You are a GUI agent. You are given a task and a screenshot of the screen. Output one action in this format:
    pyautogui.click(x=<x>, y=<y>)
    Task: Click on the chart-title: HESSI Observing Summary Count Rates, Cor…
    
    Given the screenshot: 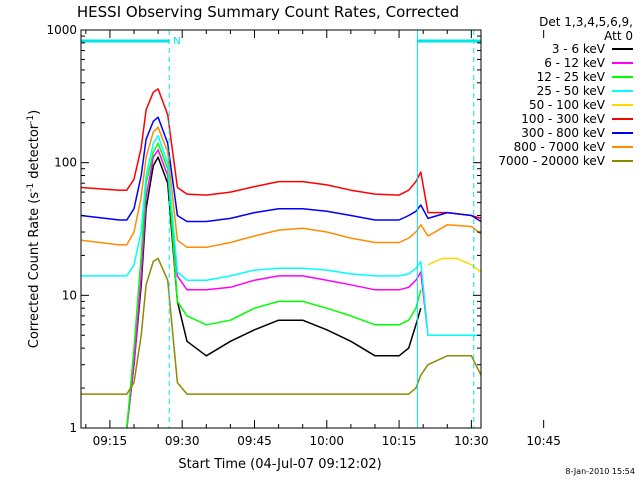 What is the action you would take?
    pyautogui.click(x=268, y=12)
    